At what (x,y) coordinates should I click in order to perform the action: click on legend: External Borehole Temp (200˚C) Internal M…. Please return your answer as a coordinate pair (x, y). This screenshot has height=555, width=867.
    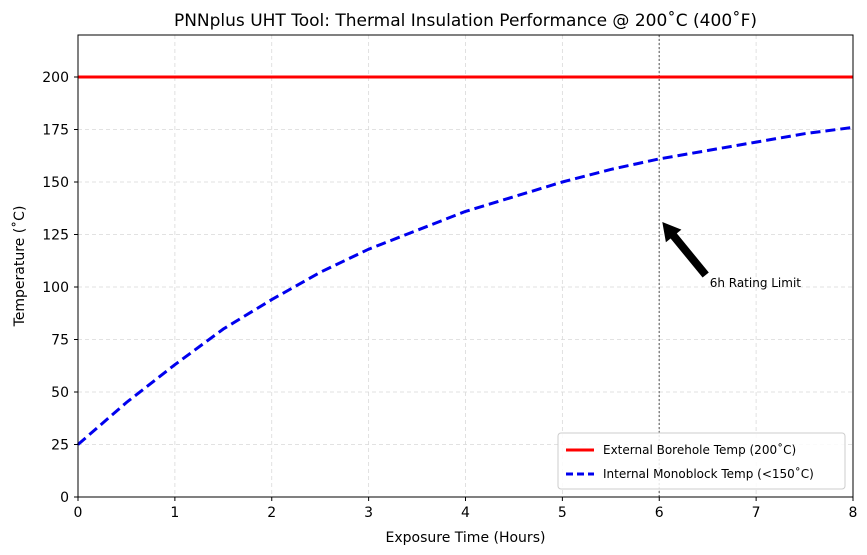
    Looking at the image, I should click on (701, 461).